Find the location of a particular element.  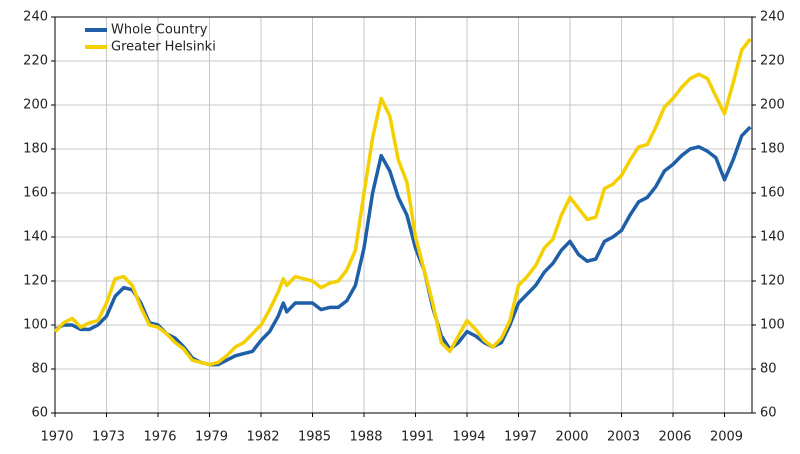

y2-tick-label: 180 is located at coordinates (772, 149).